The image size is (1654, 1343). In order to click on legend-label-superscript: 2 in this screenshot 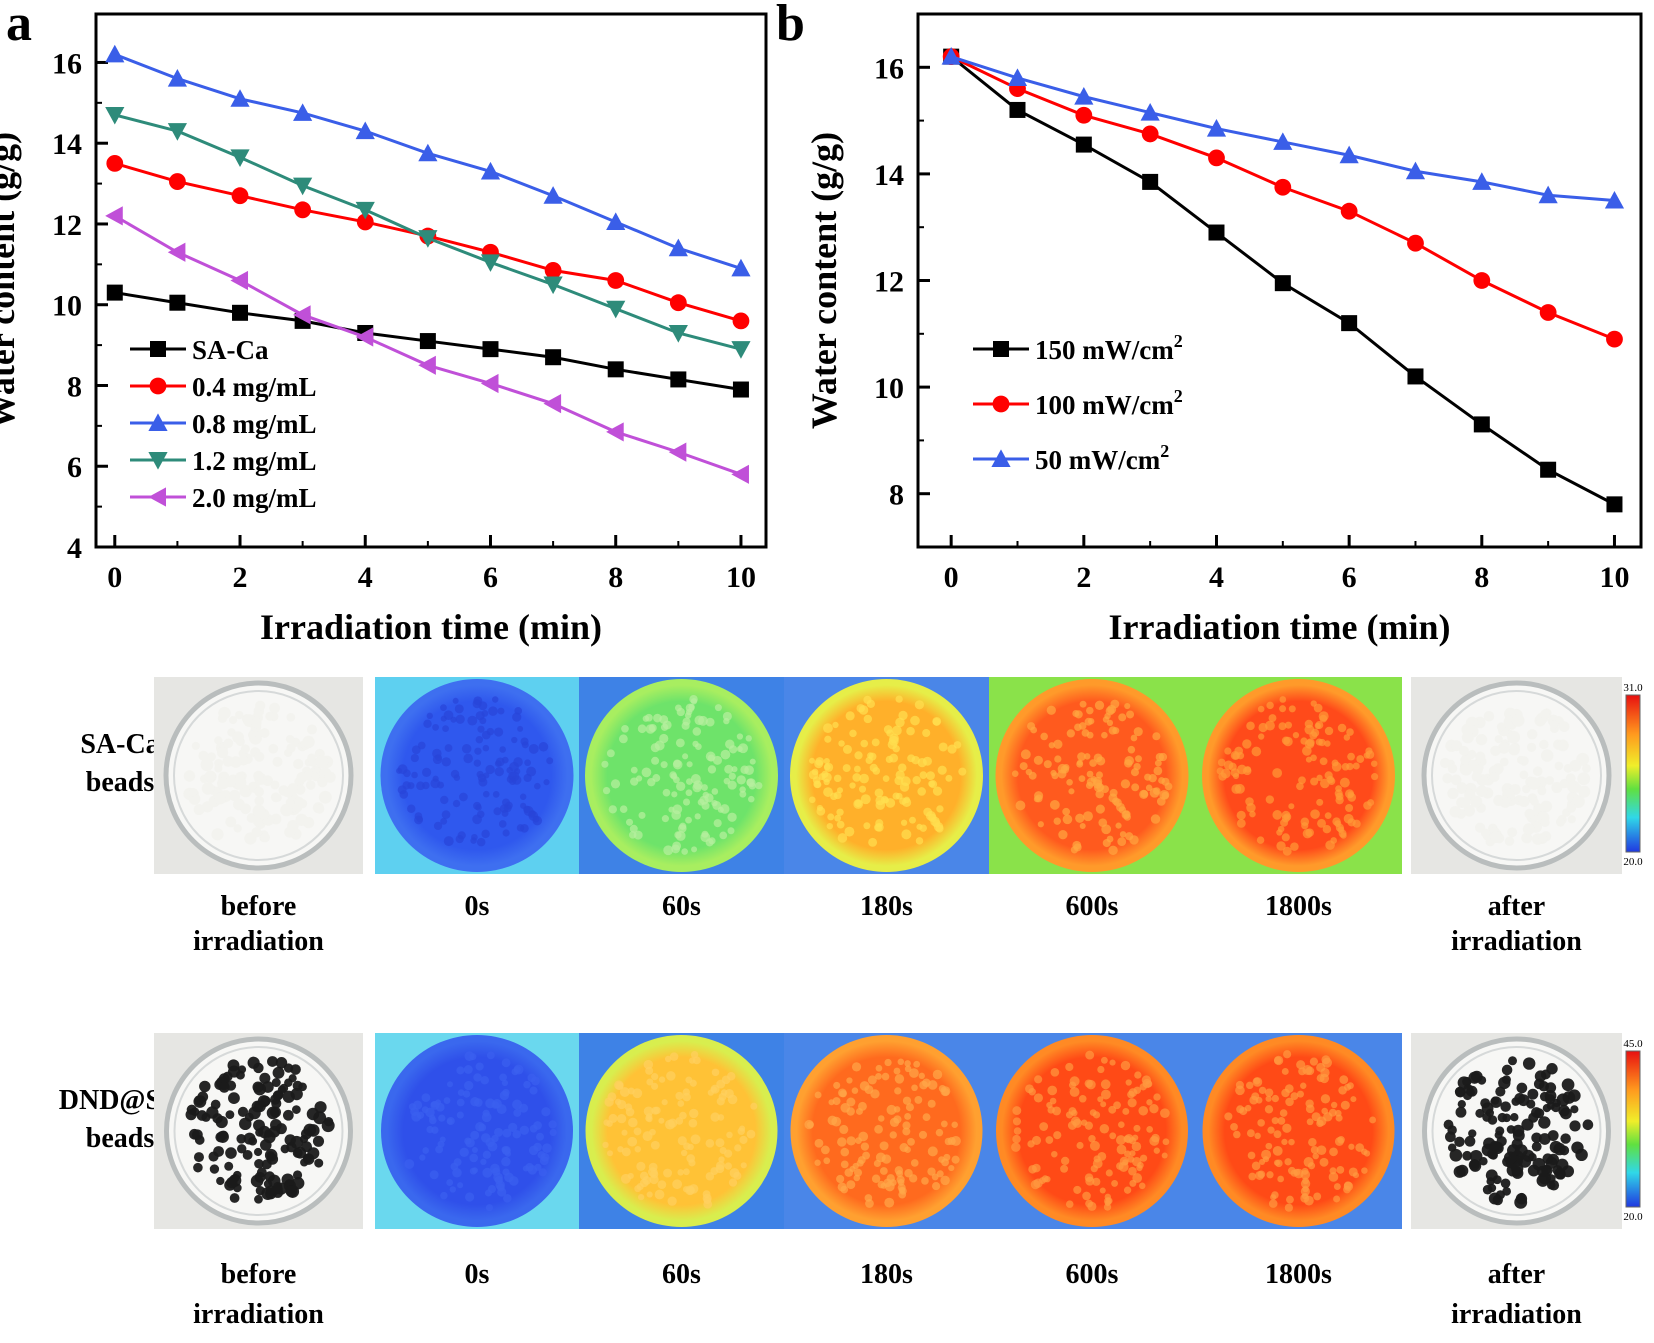, I will do `click(1178, 396)`.